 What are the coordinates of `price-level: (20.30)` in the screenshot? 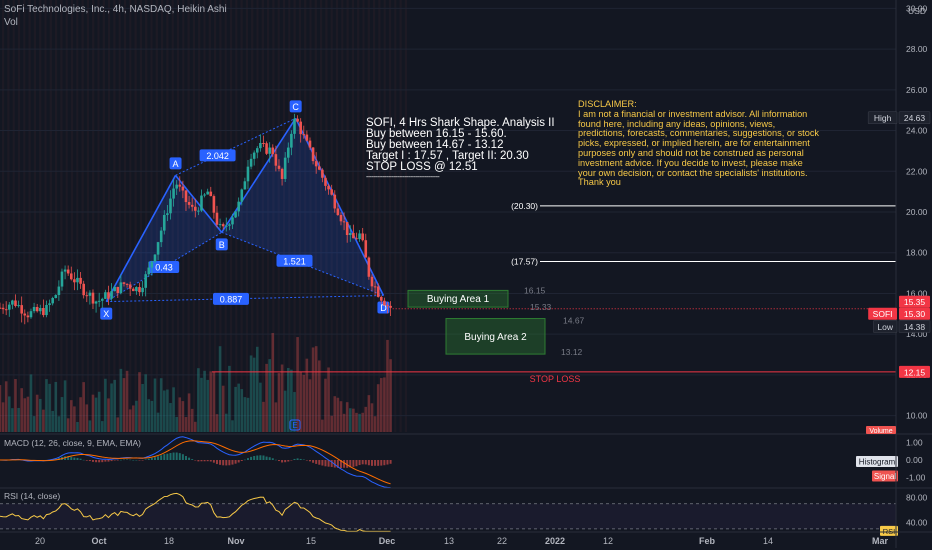 It's located at (703, 206).